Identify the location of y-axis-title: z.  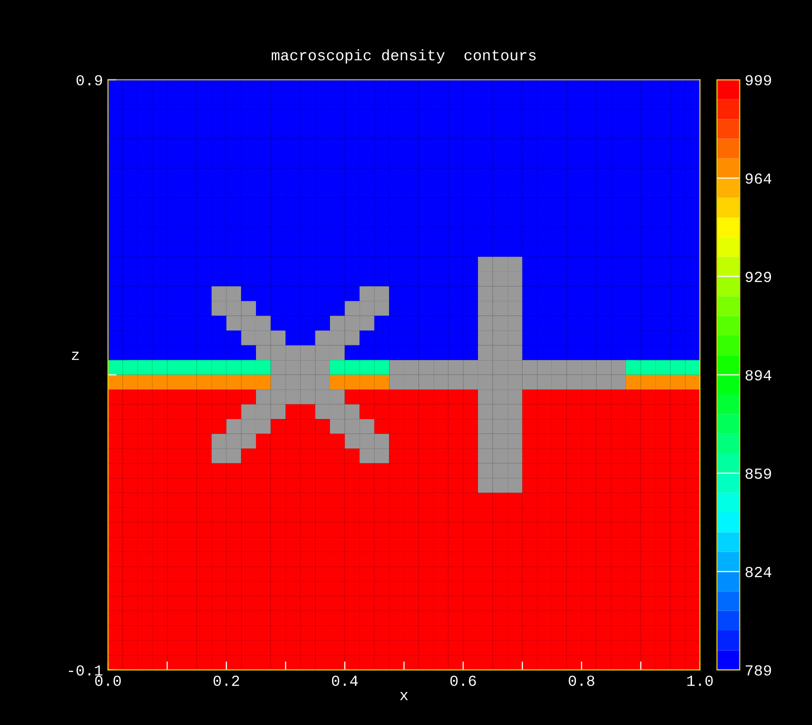
(75, 356).